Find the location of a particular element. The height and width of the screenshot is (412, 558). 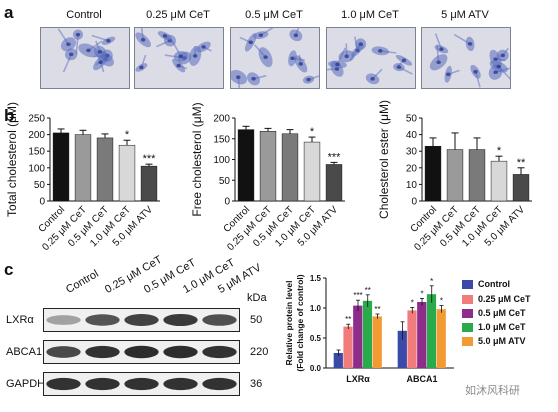

free-cholesterol-significance: *** is located at coordinates (335, 157).